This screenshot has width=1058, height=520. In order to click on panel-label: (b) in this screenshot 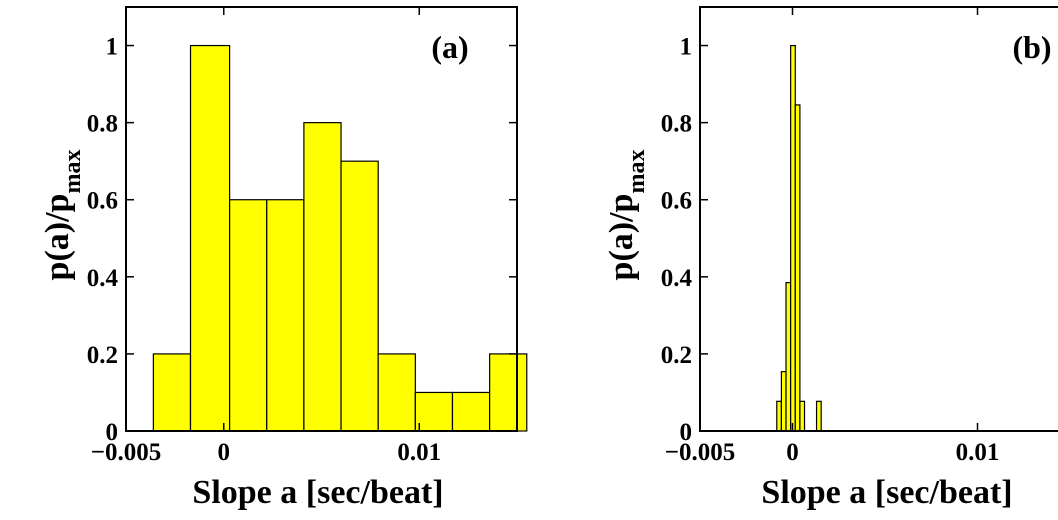, I will do `click(1031, 47)`.